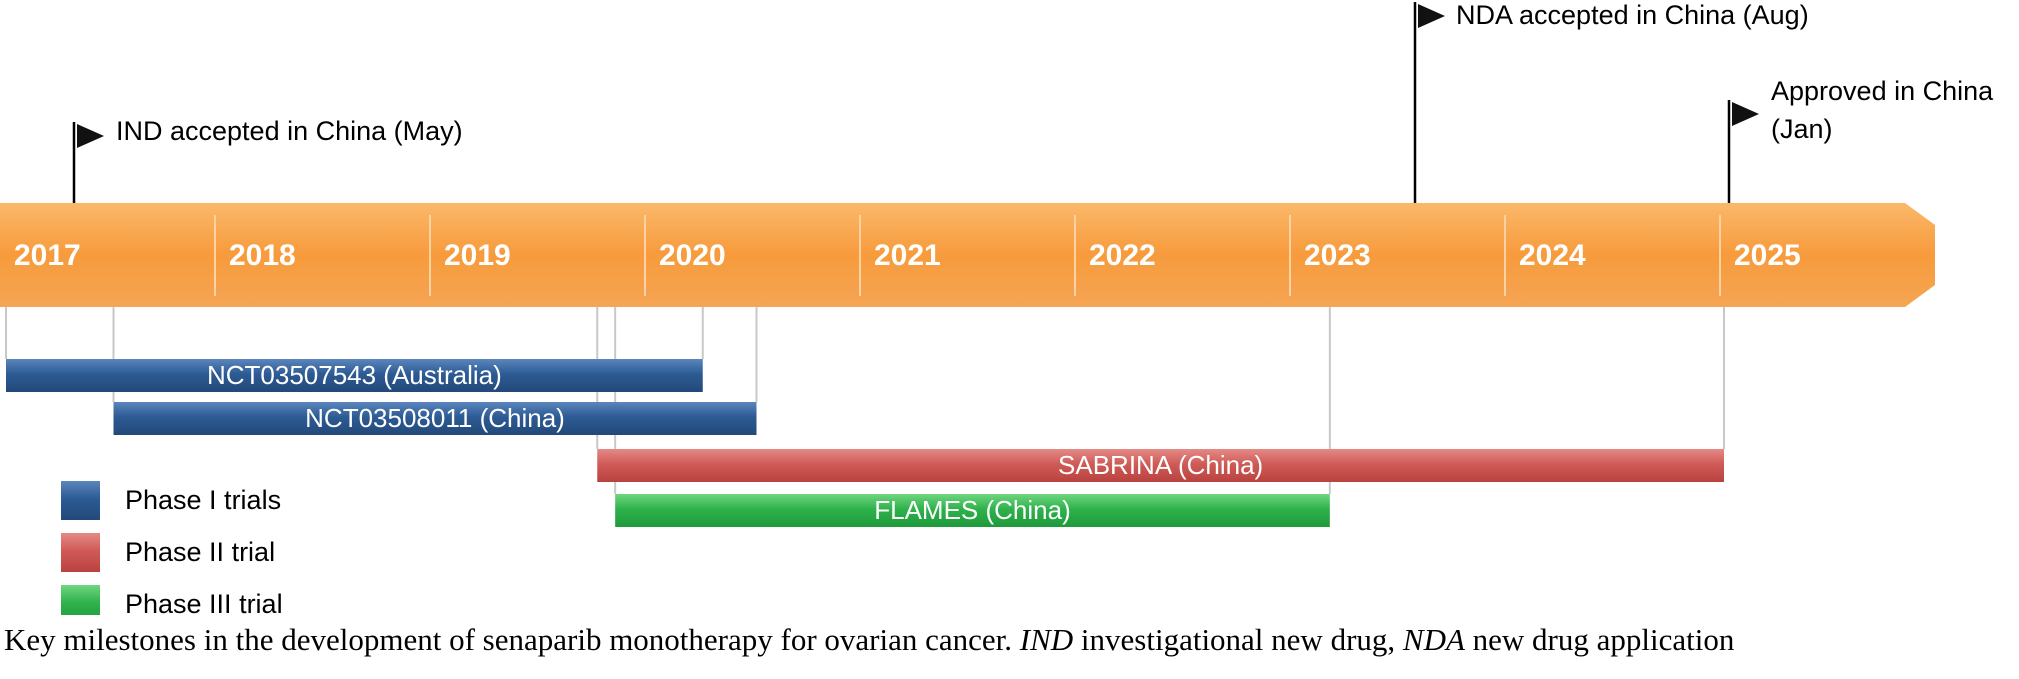  I want to click on caption-text: investigational new drug,, so click(1238, 639).